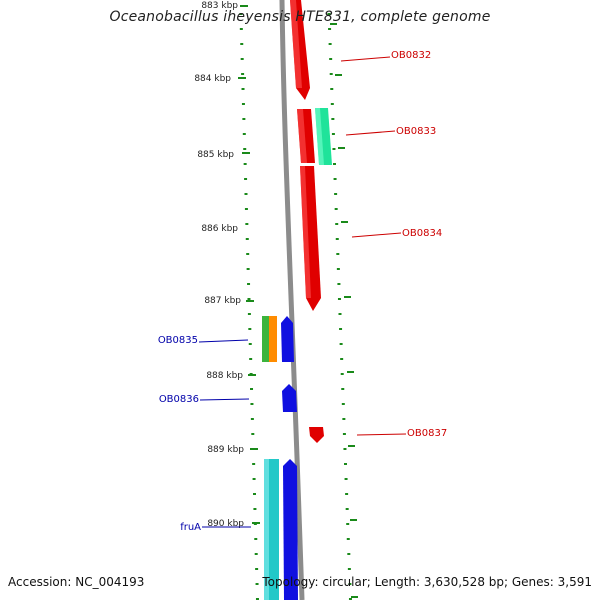  I want to click on label-ob0837: OB0837, so click(427, 433).